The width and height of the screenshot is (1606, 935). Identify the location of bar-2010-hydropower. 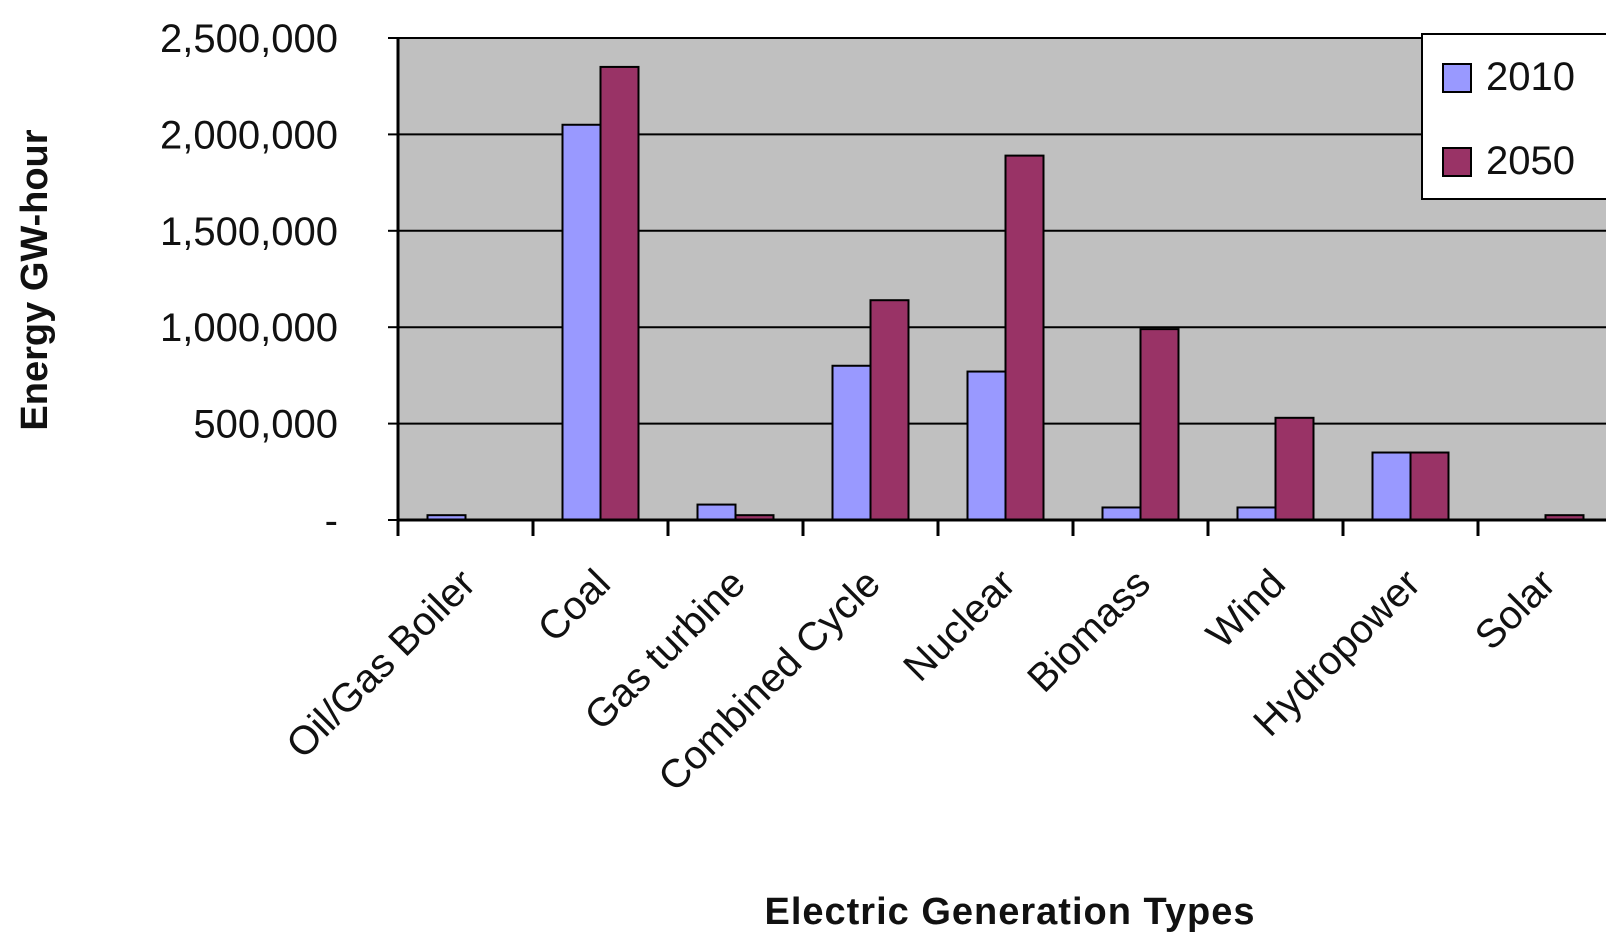
(1391, 486).